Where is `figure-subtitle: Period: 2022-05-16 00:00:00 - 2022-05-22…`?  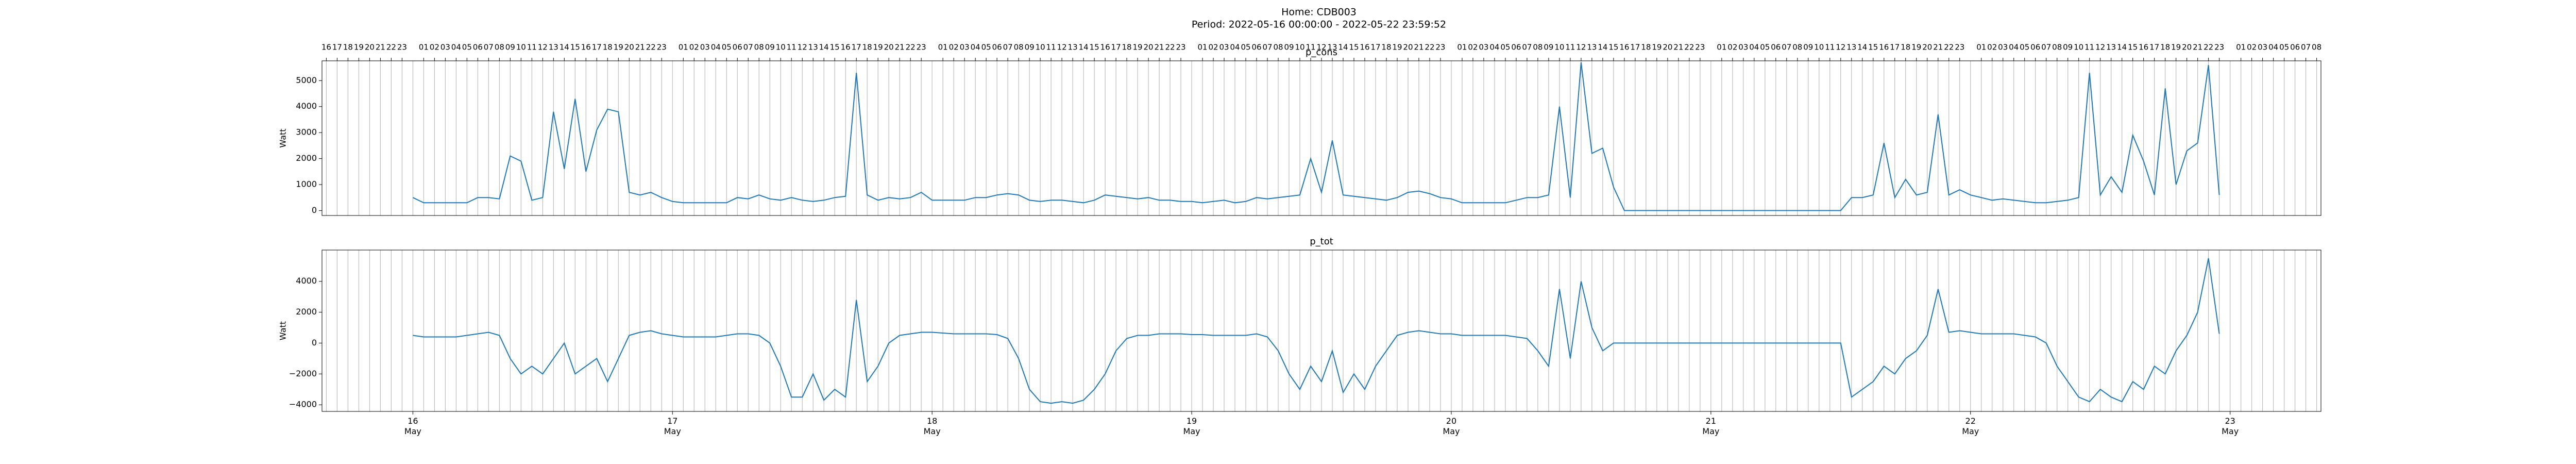 figure-subtitle: Period: 2022-05-16 00:00:00 - 2022-05-22… is located at coordinates (1319, 24).